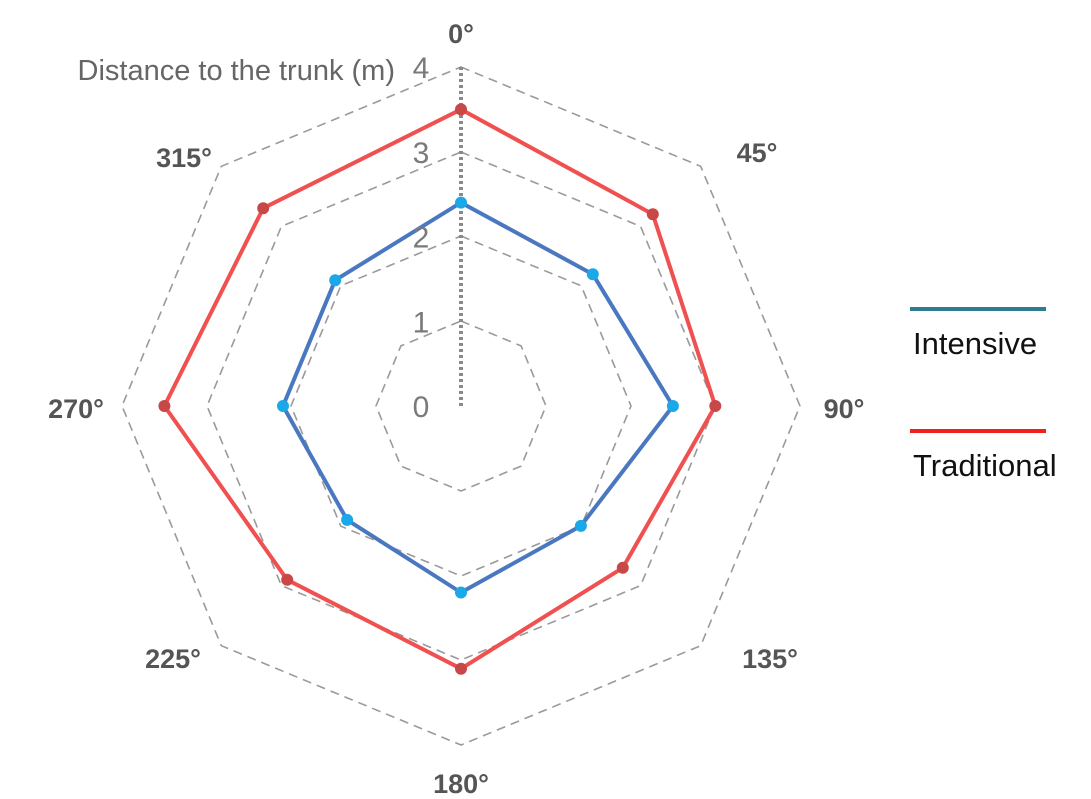 The width and height of the screenshot is (1091, 799). I want to click on ring-label-1: 1, so click(421, 322).